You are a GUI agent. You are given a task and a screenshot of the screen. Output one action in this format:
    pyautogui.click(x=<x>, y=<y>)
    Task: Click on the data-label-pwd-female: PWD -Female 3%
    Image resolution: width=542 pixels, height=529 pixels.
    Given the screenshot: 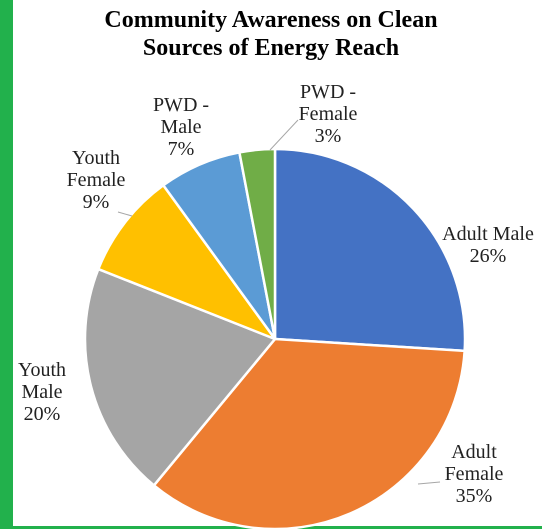 What is the action you would take?
    pyautogui.click(x=328, y=114)
    